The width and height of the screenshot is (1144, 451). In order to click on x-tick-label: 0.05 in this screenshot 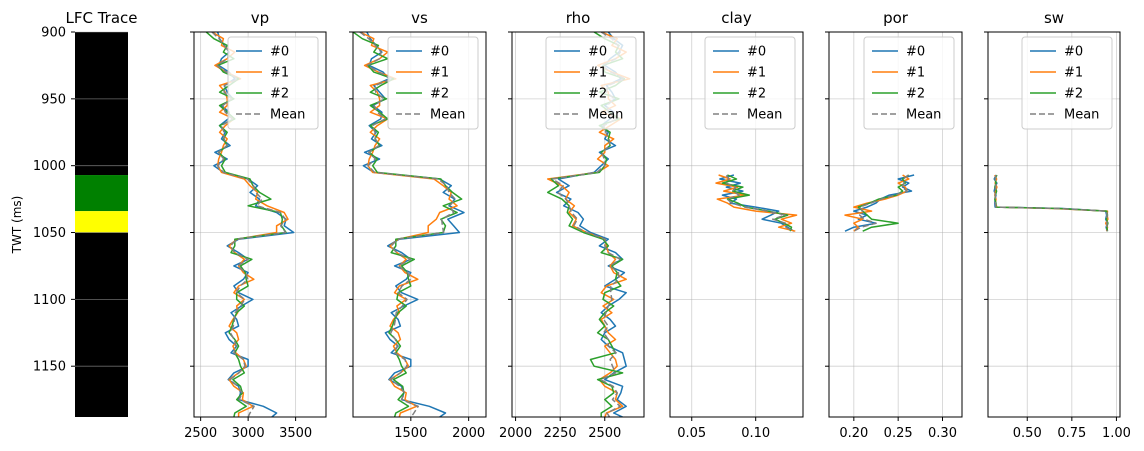, I will do `click(691, 433)`.